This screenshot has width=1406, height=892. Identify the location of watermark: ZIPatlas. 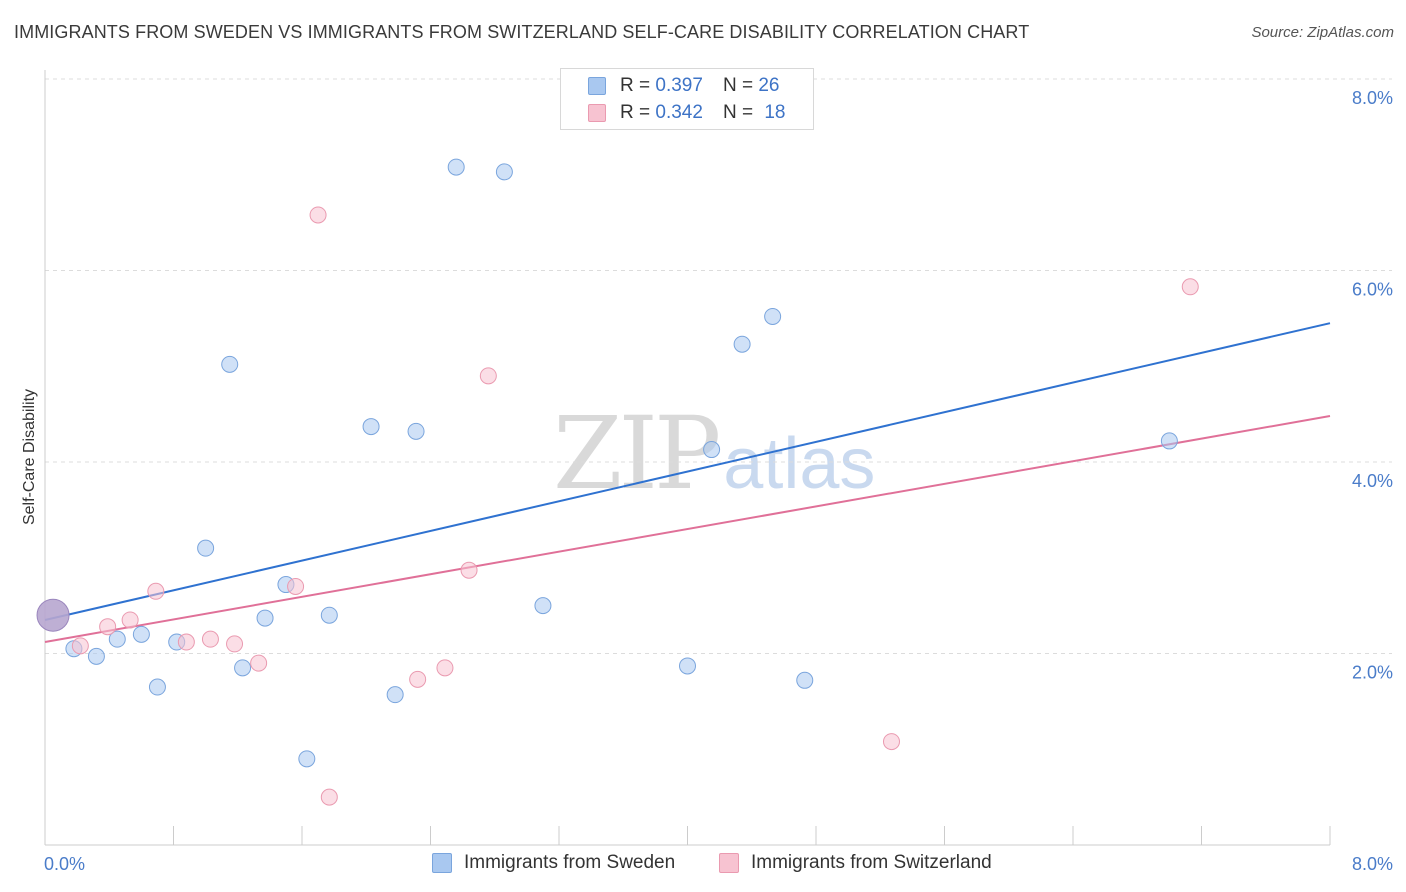
(714, 453).